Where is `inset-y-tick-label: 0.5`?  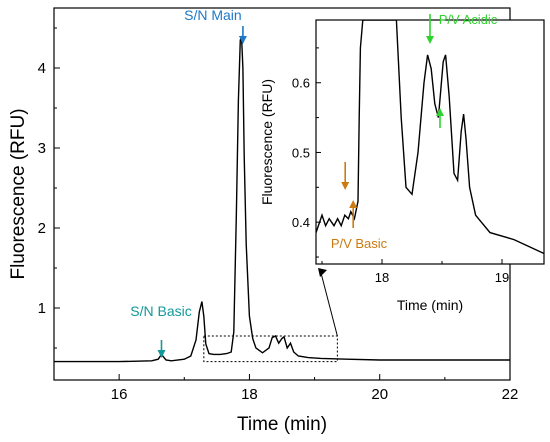 inset-y-tick-label: 0.5 is located at coordinates (301, 152).